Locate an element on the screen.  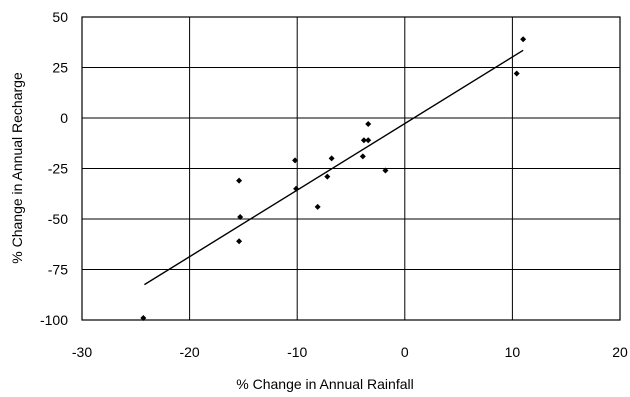
x-tick-label: -10 is located at coordinates (297, 352).